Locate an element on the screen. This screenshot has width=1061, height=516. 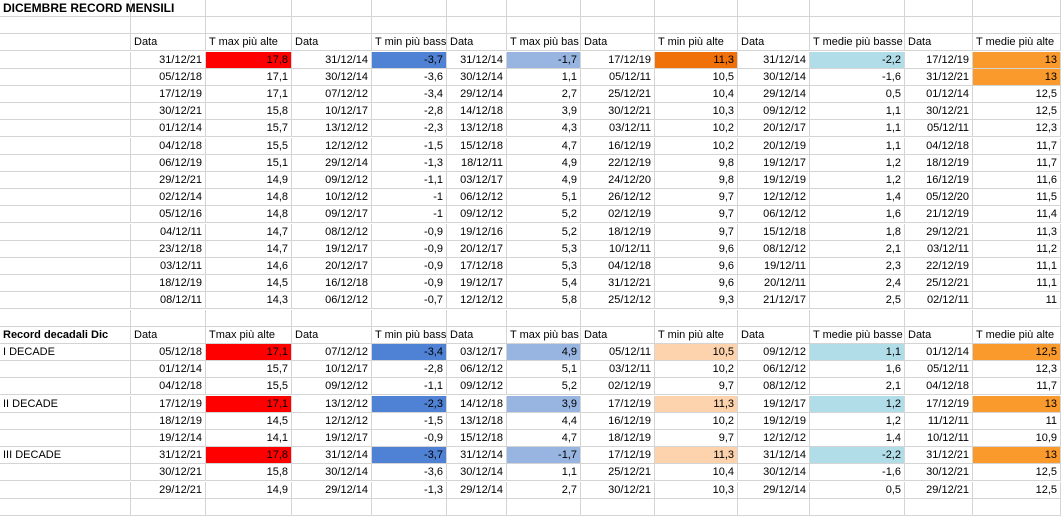
value-cell: 5,3 is located at coordinates (544, 249).